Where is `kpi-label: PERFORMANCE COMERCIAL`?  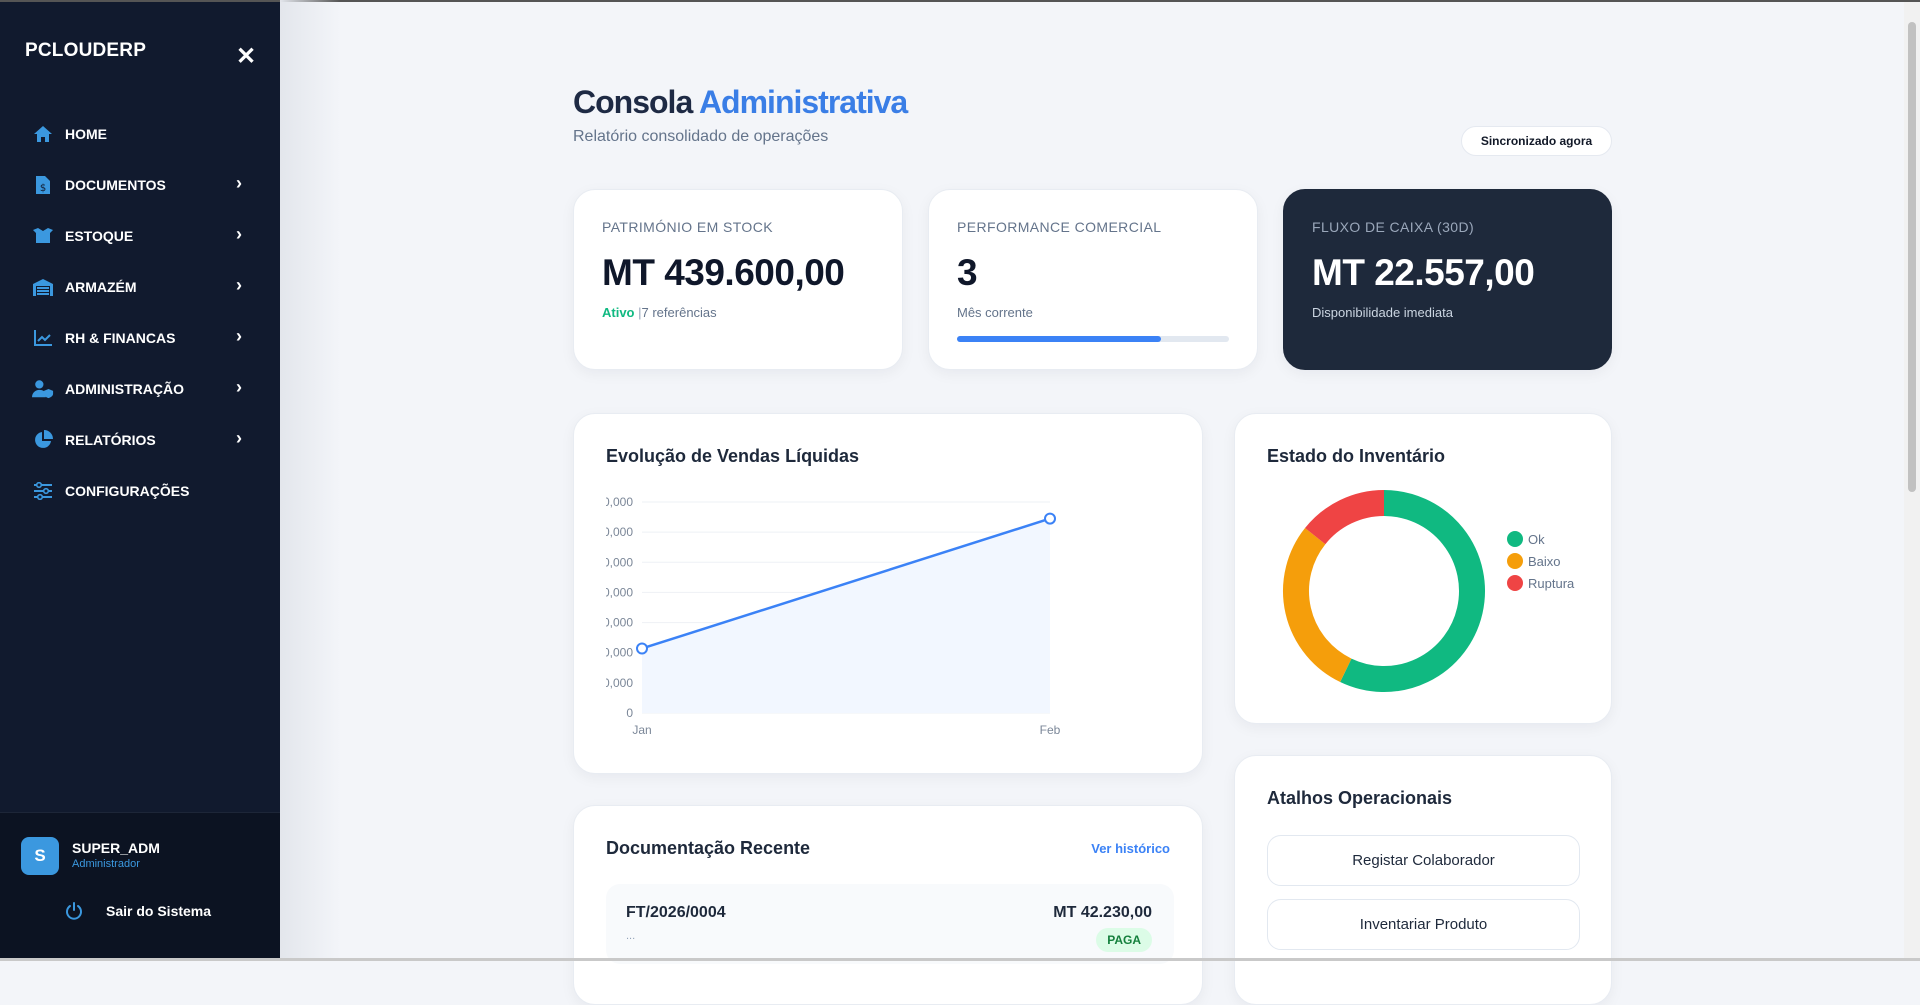
kpi-label: PERFORMANCE COMERCIAL is located at coordinates (1059, 227).